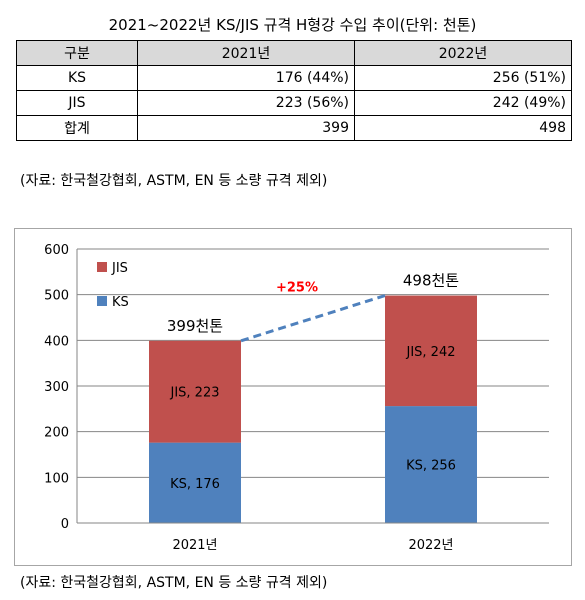  What do you see at coordinates (463, 53) in the screenshot?
I see `header-2022: 2022년` at bounding box center [463, 53].